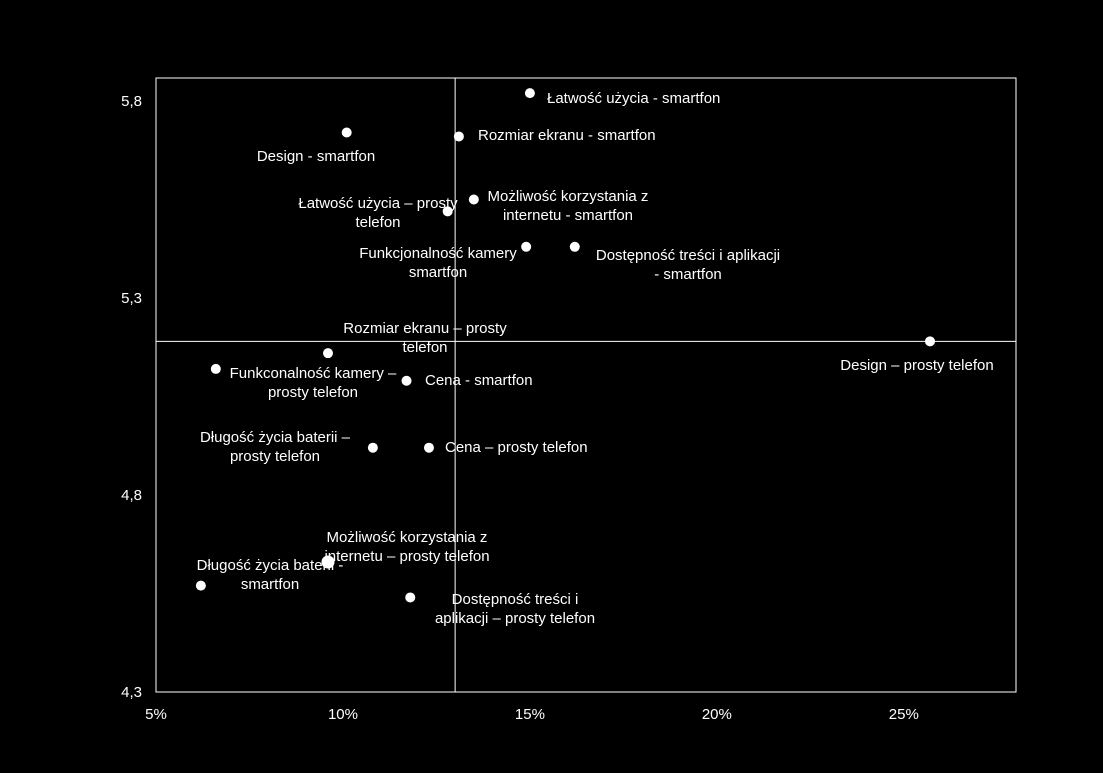  I want to click on data-label: Rozmiar ekranu - smartfon, so click(567, 135).